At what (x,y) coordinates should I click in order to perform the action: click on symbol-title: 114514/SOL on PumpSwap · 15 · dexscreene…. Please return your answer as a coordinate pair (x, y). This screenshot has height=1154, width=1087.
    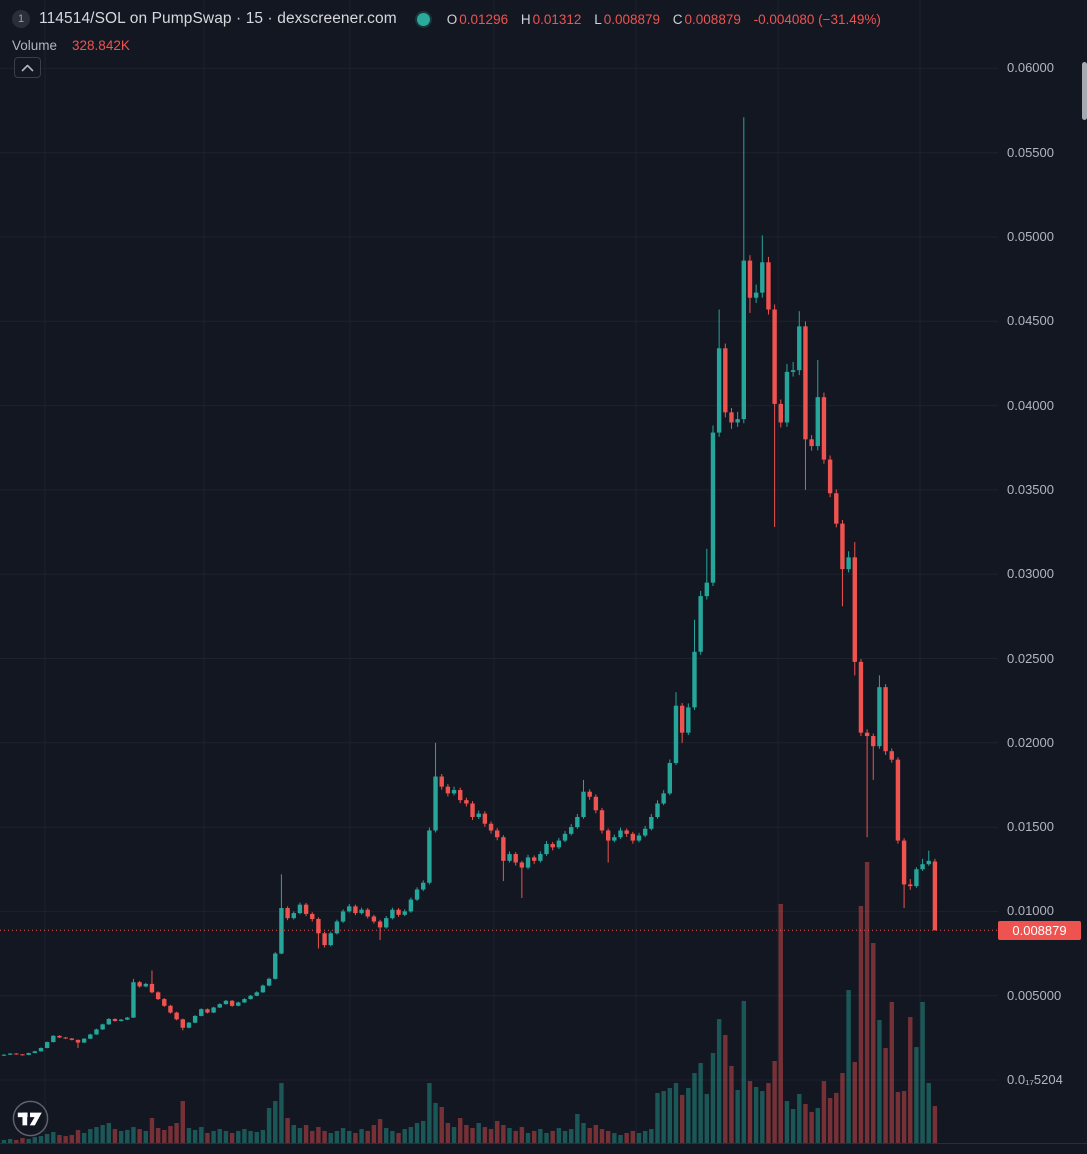
    Looking at the image, I should click on (218, 18).